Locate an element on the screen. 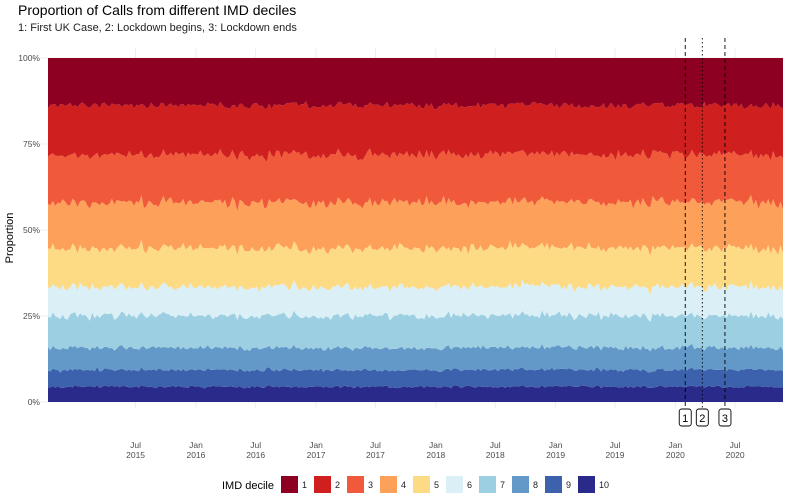 This screenshot has height=504, width=792. legend-label-5: 5 is located at coordinates (436, 485).